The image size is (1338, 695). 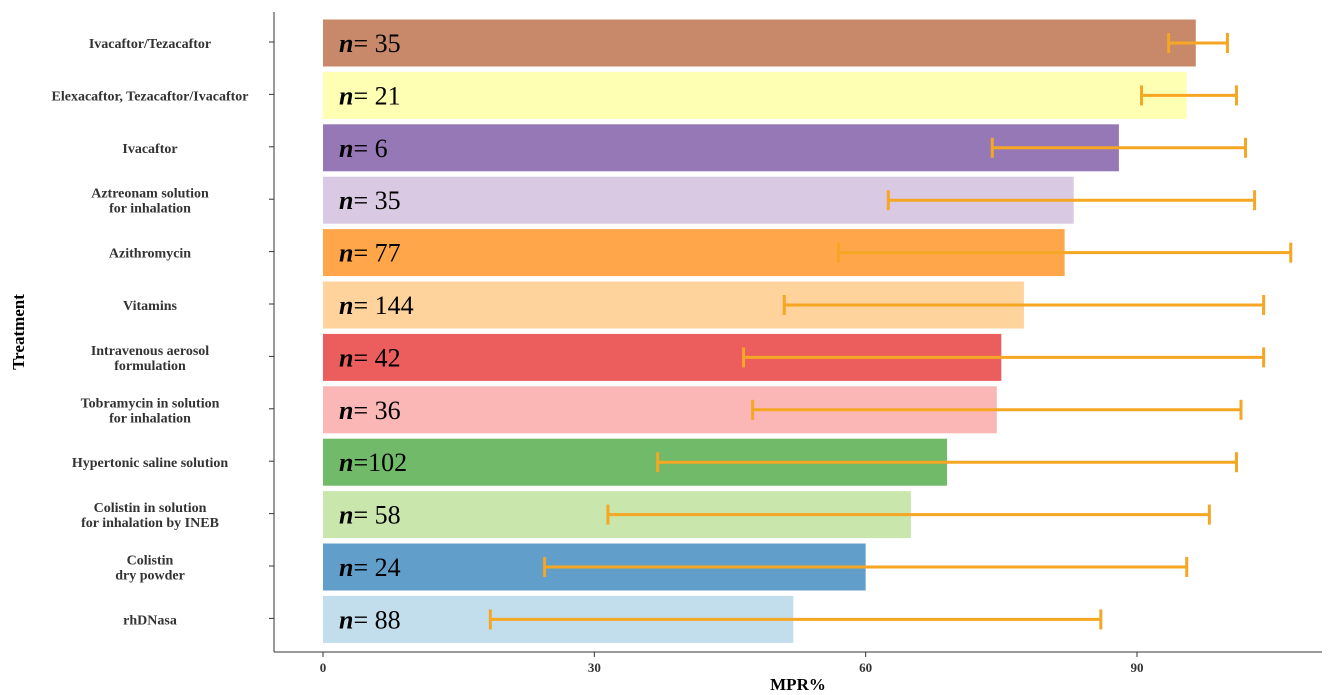 I want to click on category-label: Ivacaftor, so click(x=149, y=149).